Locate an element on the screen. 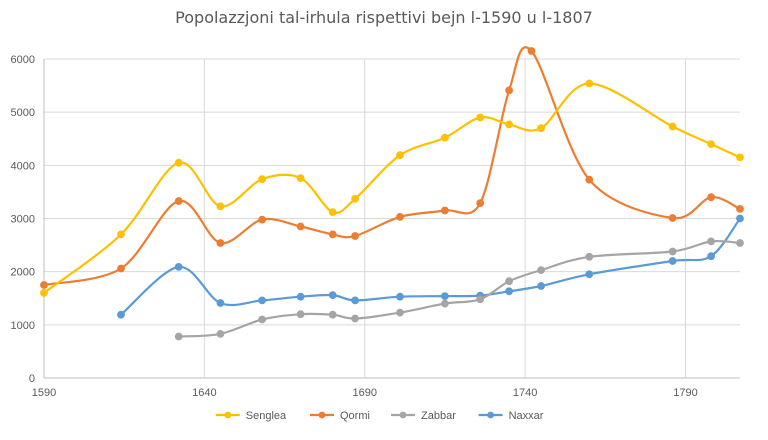 The height and width of the screenshot is (440, 768). x-tick-label: 1690 is located at coordinates (364, 393).